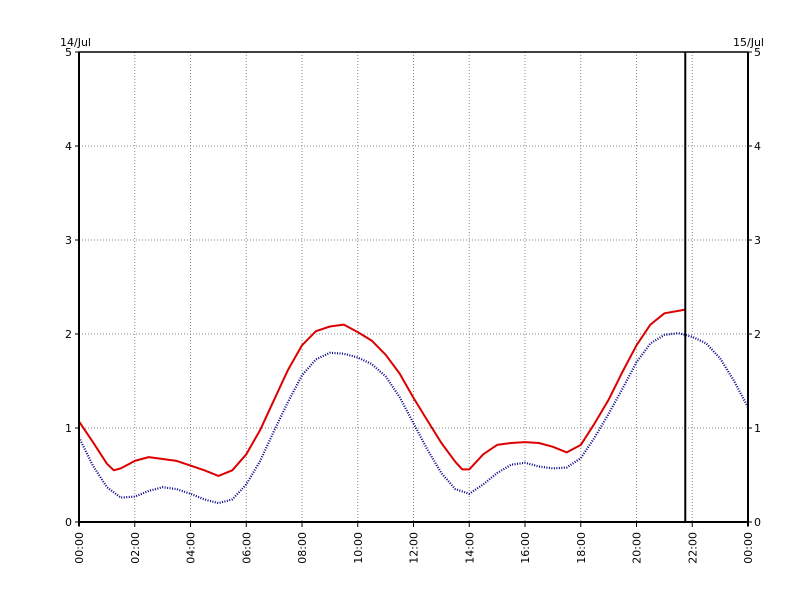 The image size is (800, 600). I want to click on x-tick-label: 20:00, so click(637, 548).